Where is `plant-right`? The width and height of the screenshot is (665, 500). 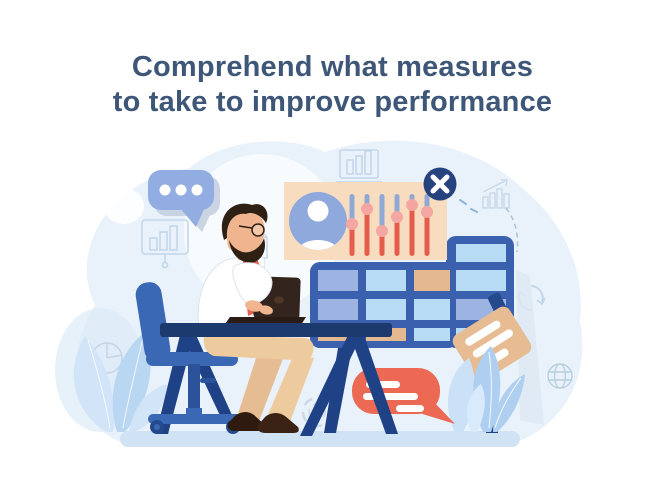 plant-right is located at coordinates (486, 389).